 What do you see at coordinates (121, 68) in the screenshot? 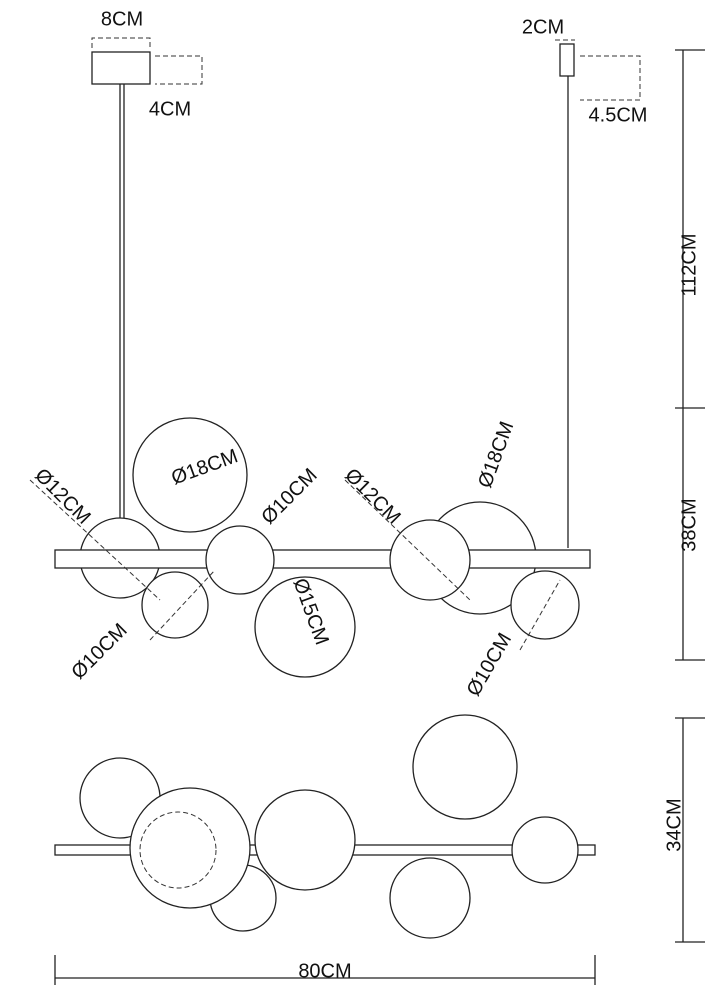
I see `canopy` at bounding box center [121, 68].